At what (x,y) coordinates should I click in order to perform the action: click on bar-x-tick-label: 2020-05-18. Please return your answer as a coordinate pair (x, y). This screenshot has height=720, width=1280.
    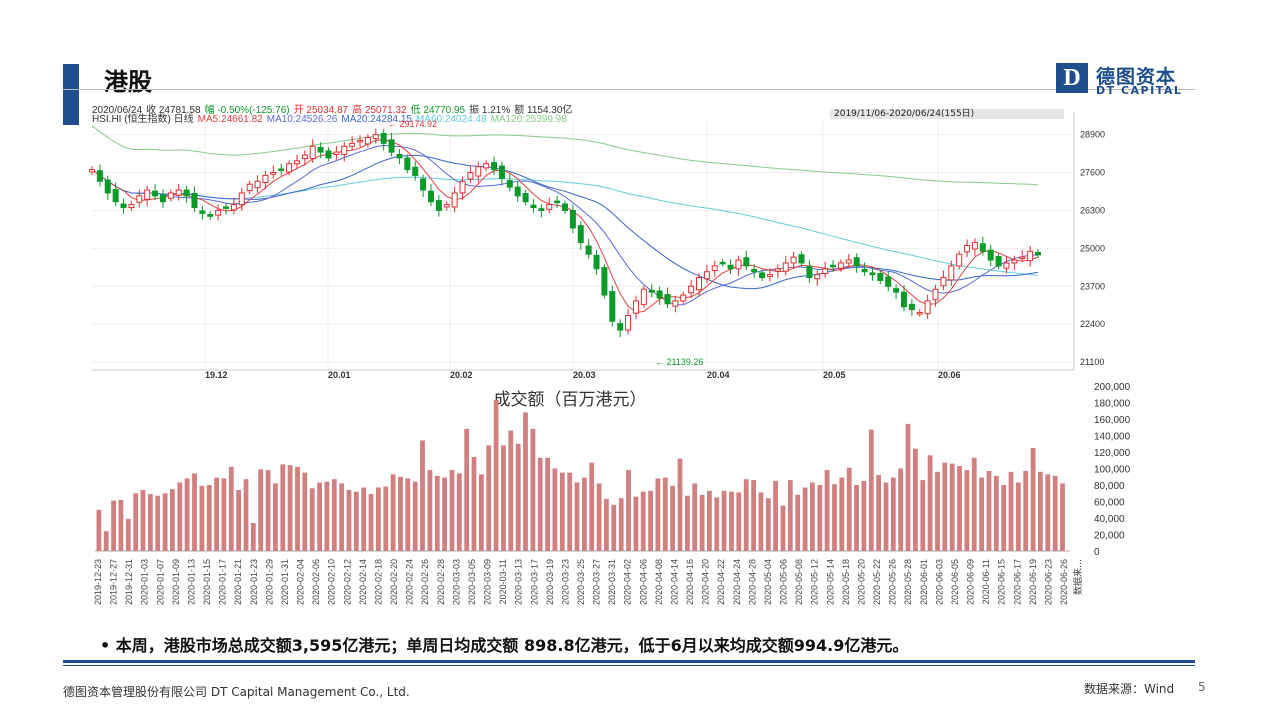
    Looking at the image, I should click on (846, 582).